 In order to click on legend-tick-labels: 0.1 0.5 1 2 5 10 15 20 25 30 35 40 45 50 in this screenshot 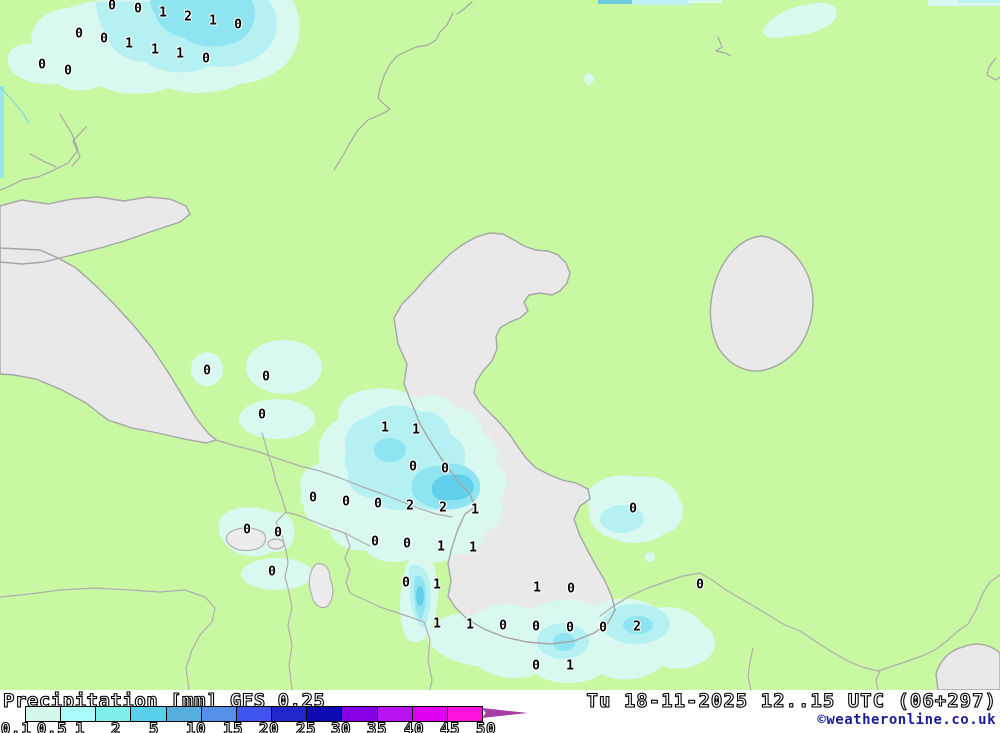, I will do `click(500, 725)`.